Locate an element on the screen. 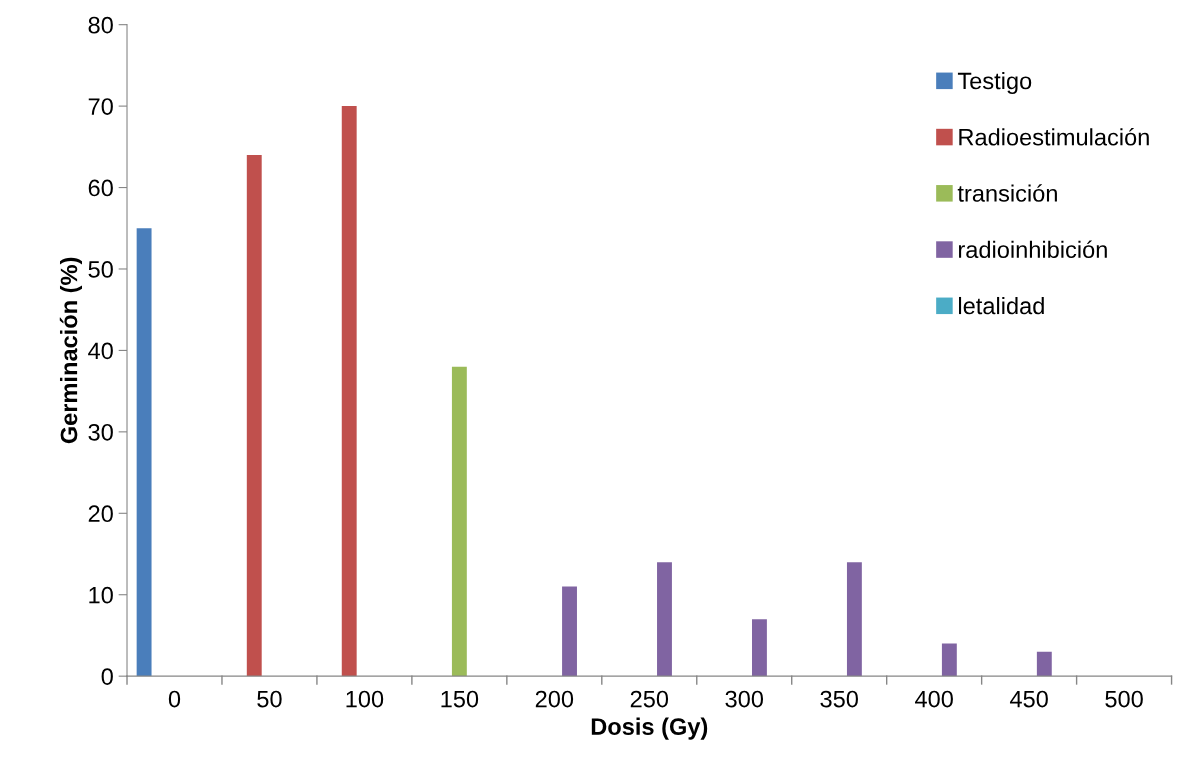  y-axis-title: Germinación (%) is located at coordinates (70, 350).